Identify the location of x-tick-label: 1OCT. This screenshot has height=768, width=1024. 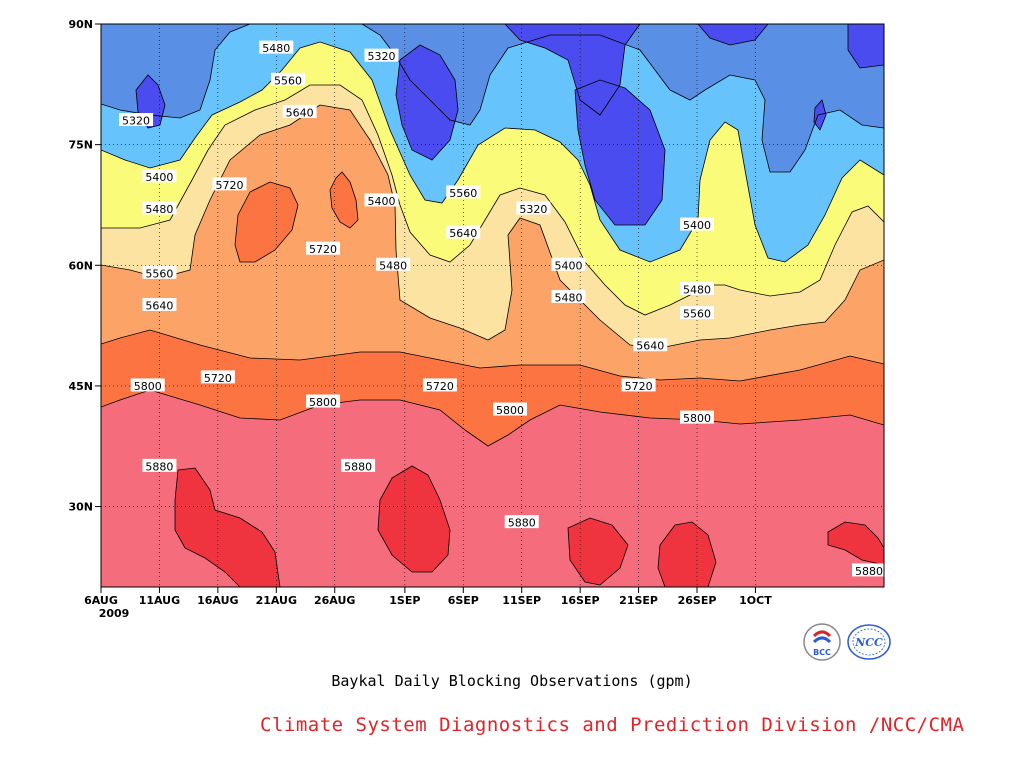
(755, 600).